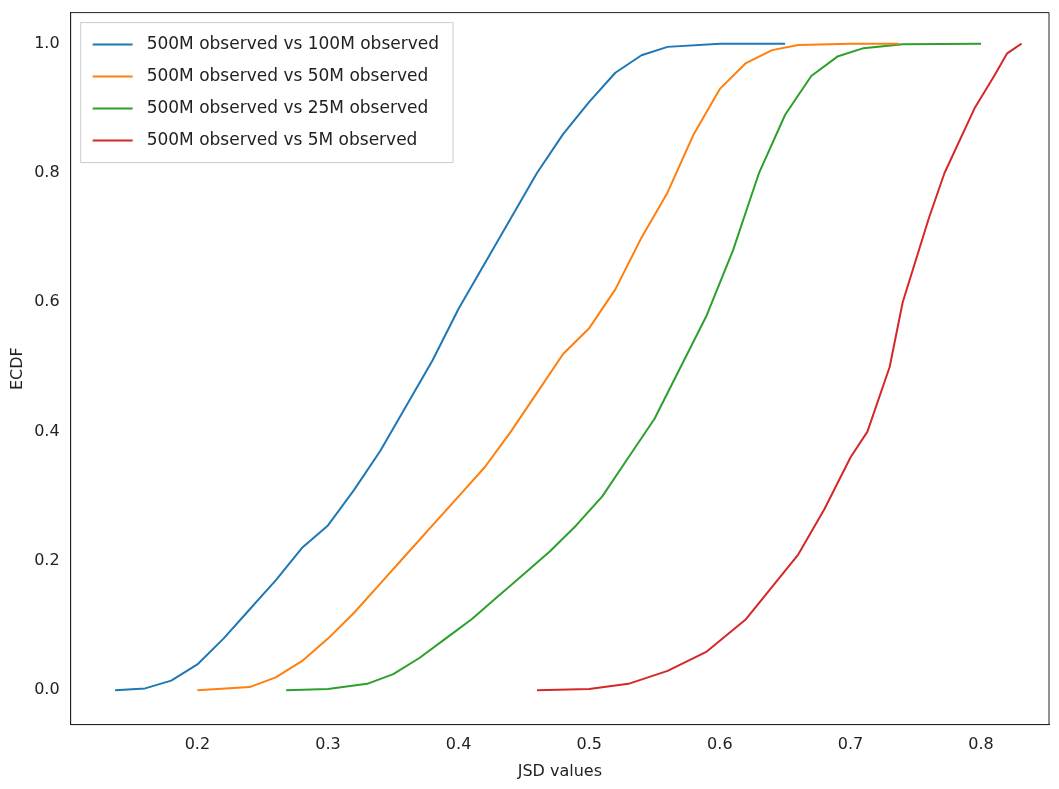  What do you see at coordinates (981, 744) in the screenshot?
I see `x-tick-label: 0.8` at bounding box center [981, 744].